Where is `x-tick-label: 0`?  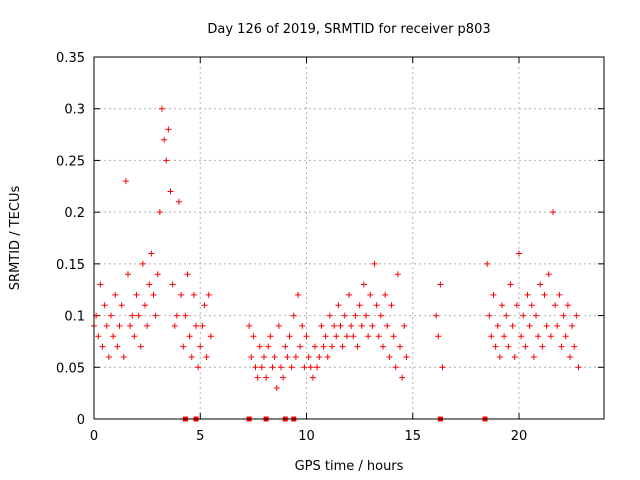
x-tick-label: 0 is located at coordinates (94, 436).